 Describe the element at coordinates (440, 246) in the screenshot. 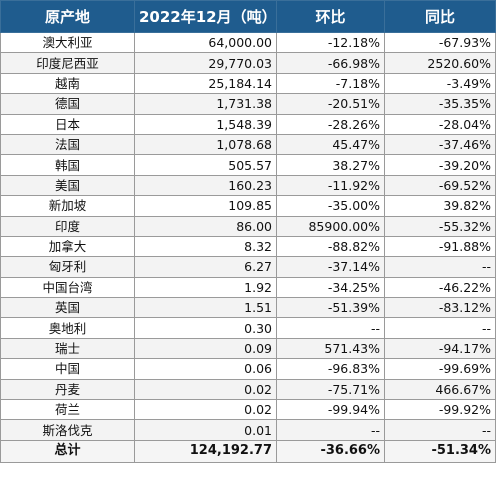

I see `cell-yoy: -91.88%` at that location.